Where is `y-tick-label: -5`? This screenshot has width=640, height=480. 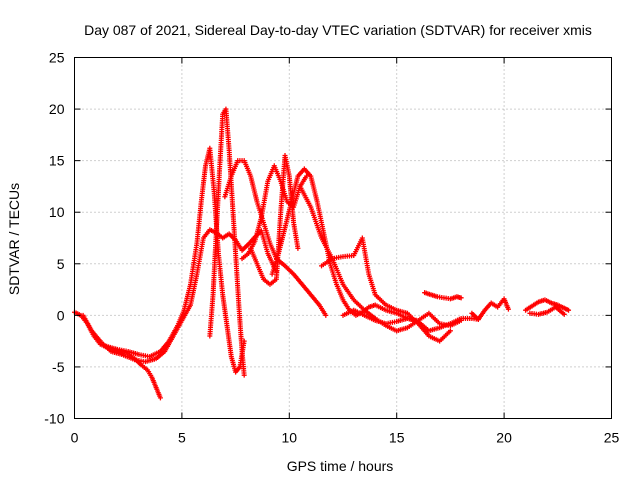
y-tick-label: -5 is located at coordinates (58, 367).